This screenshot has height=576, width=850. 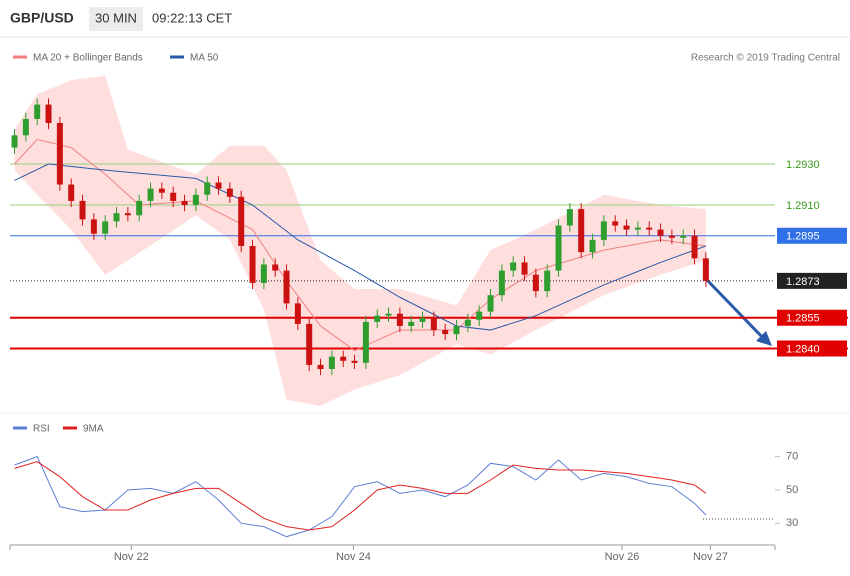 I want to click on interval: 30 MIN, so click(x=116, y=17).